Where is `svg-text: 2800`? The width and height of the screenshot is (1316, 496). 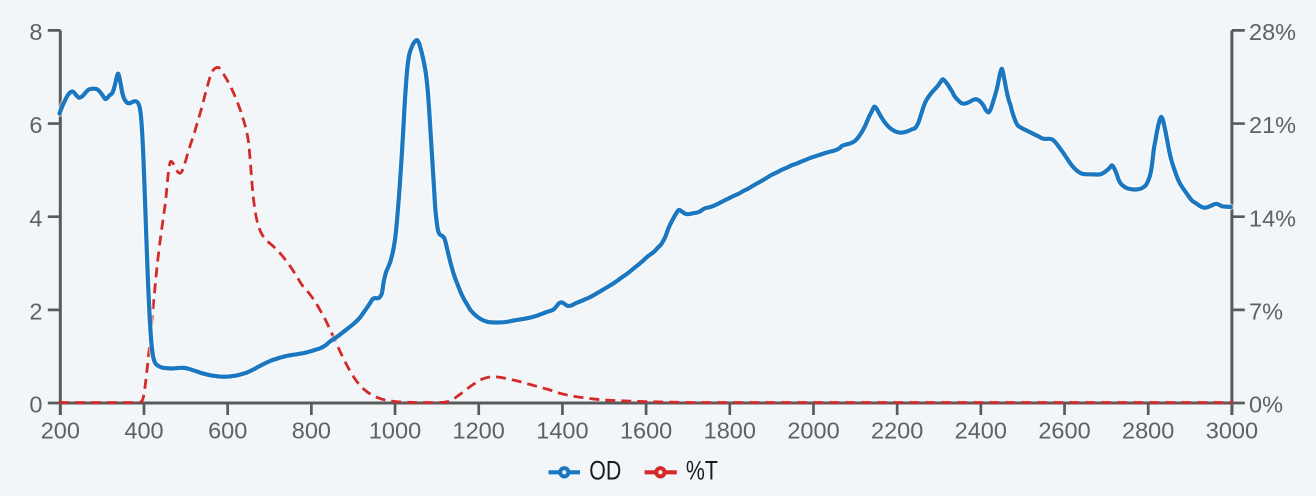 svg-text: 2800 is located at coordinates (1148, 431).